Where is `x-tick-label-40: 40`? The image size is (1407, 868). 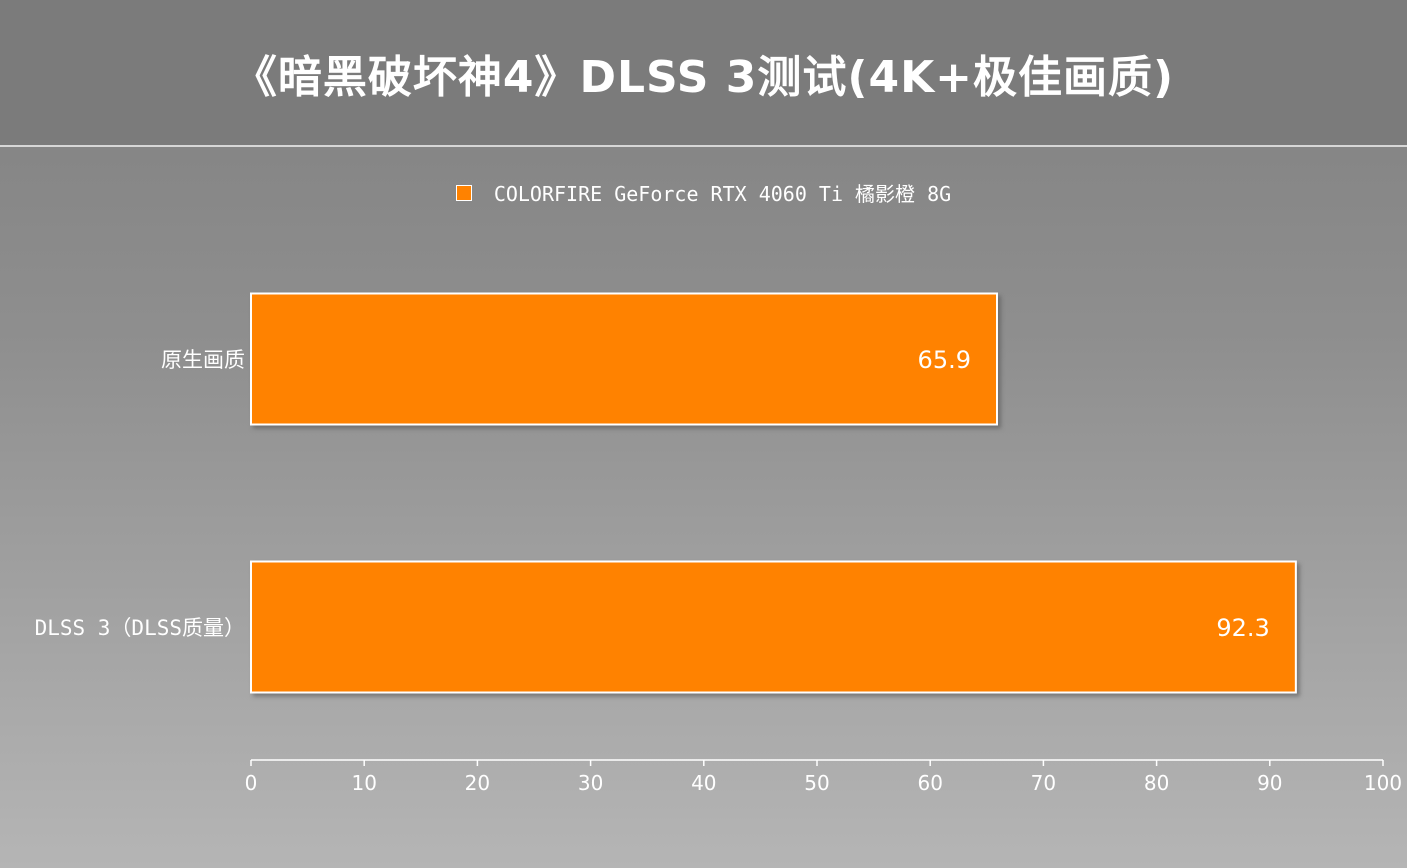 x-tick-label-40: 40 is located at coordinates (703, 783).